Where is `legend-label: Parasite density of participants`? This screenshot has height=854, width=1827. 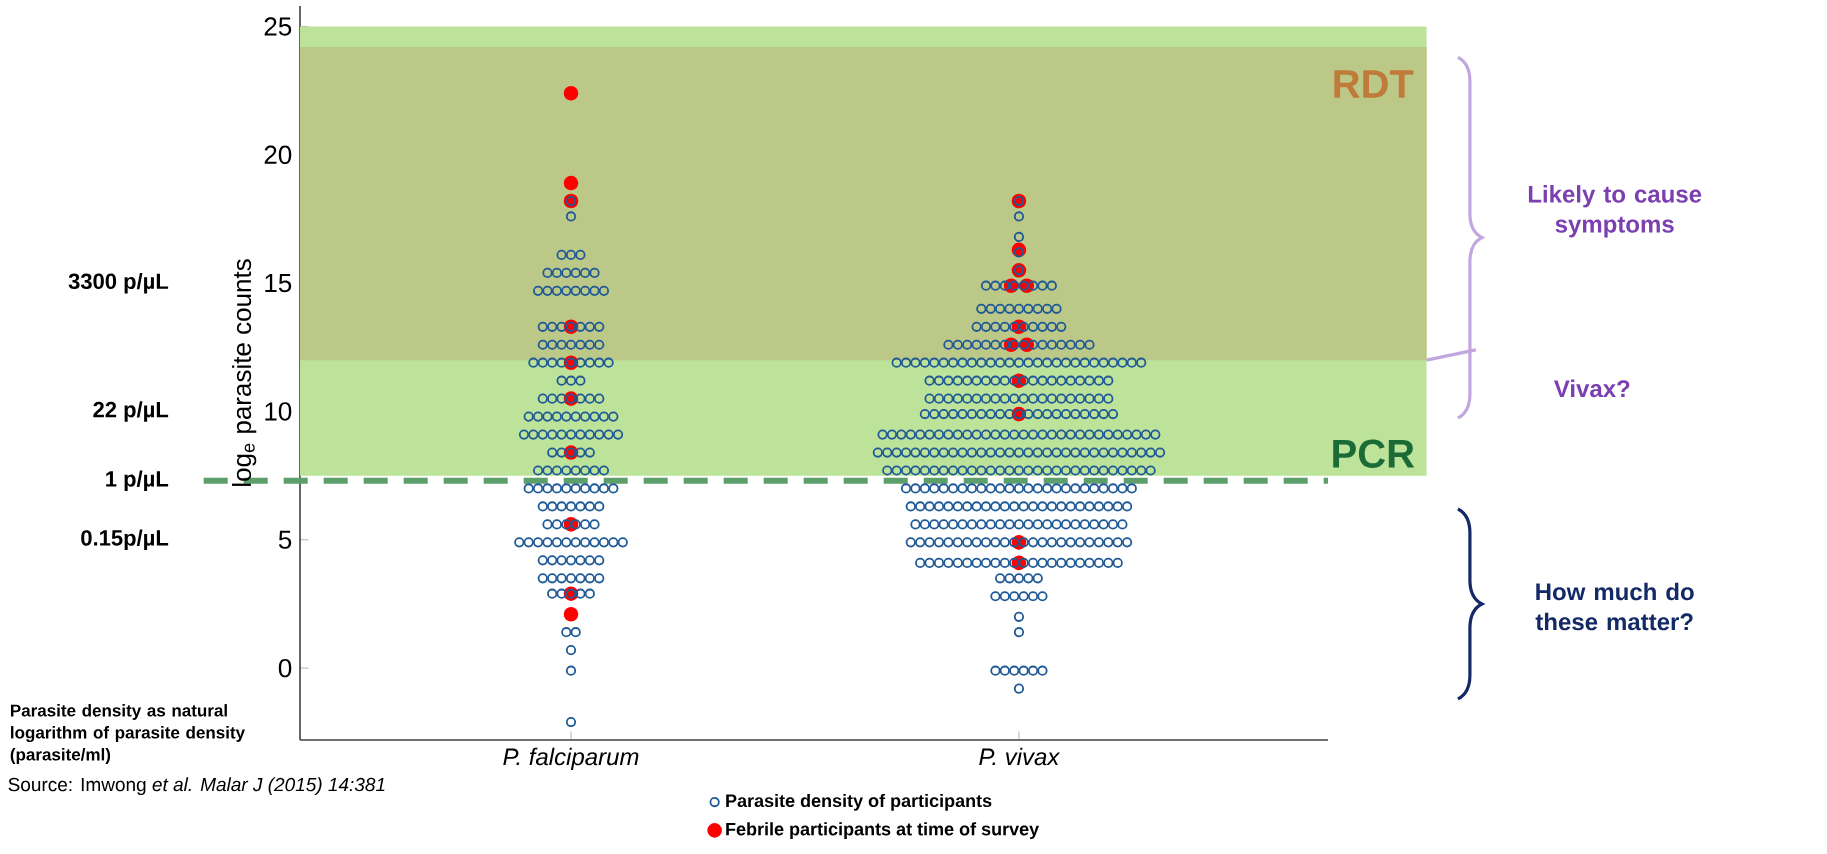
legend-label: Parasite density of participants is located at coordinates (859, 802).